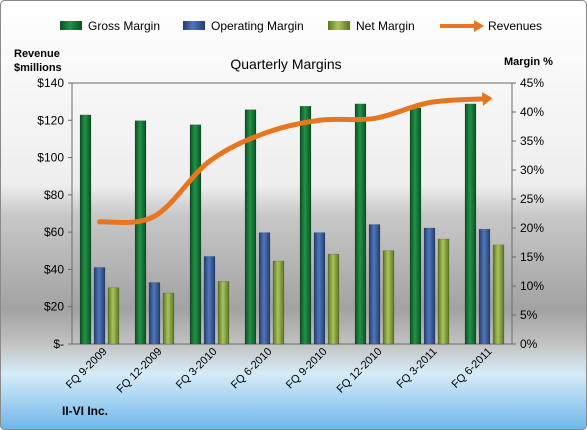 The height and width of the screenshot is (430, 587). Describe the element at coordinates (532, 83) in the screenshot. I see `right-axis-tick-label: 45%` at that location.